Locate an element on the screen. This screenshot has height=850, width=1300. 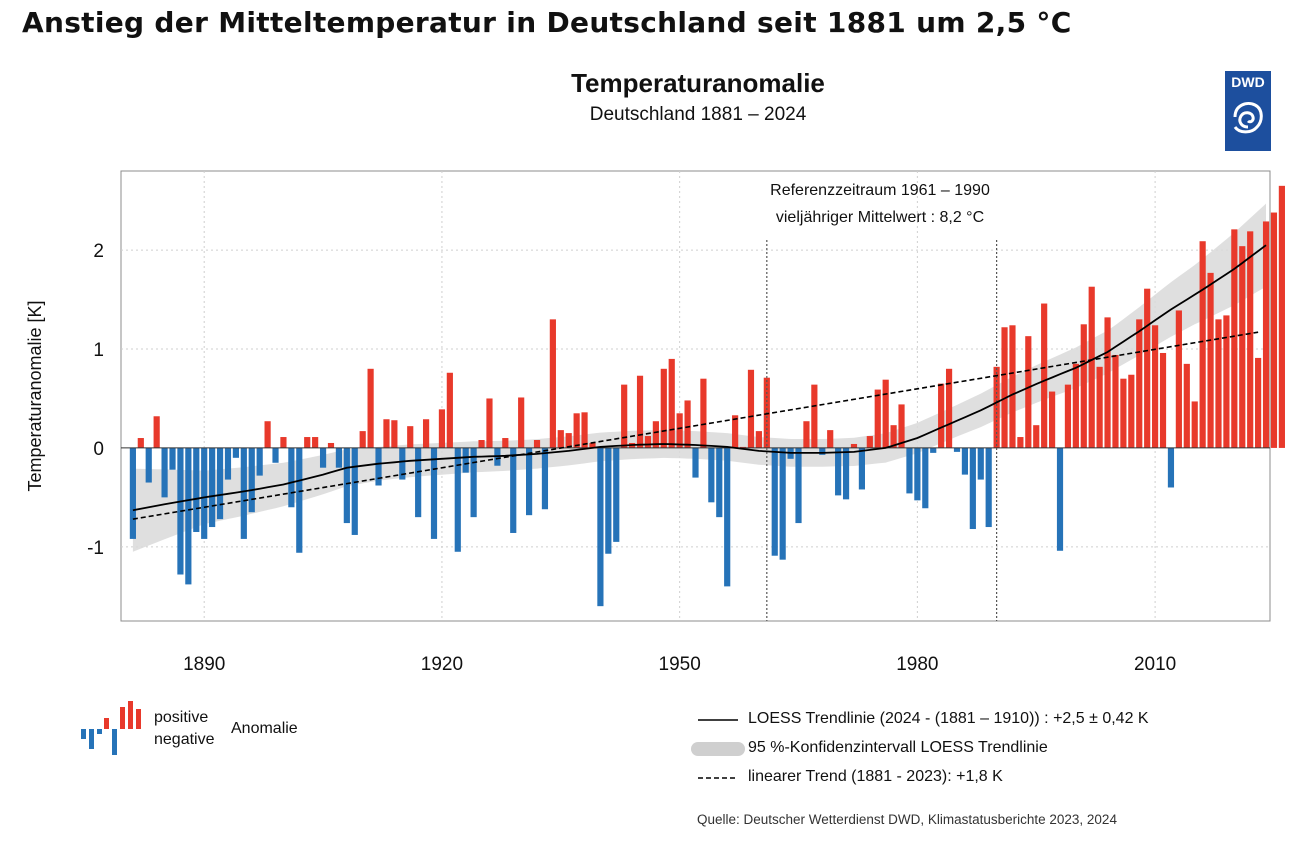
bar-1906 is located at coordinates (331, 445).